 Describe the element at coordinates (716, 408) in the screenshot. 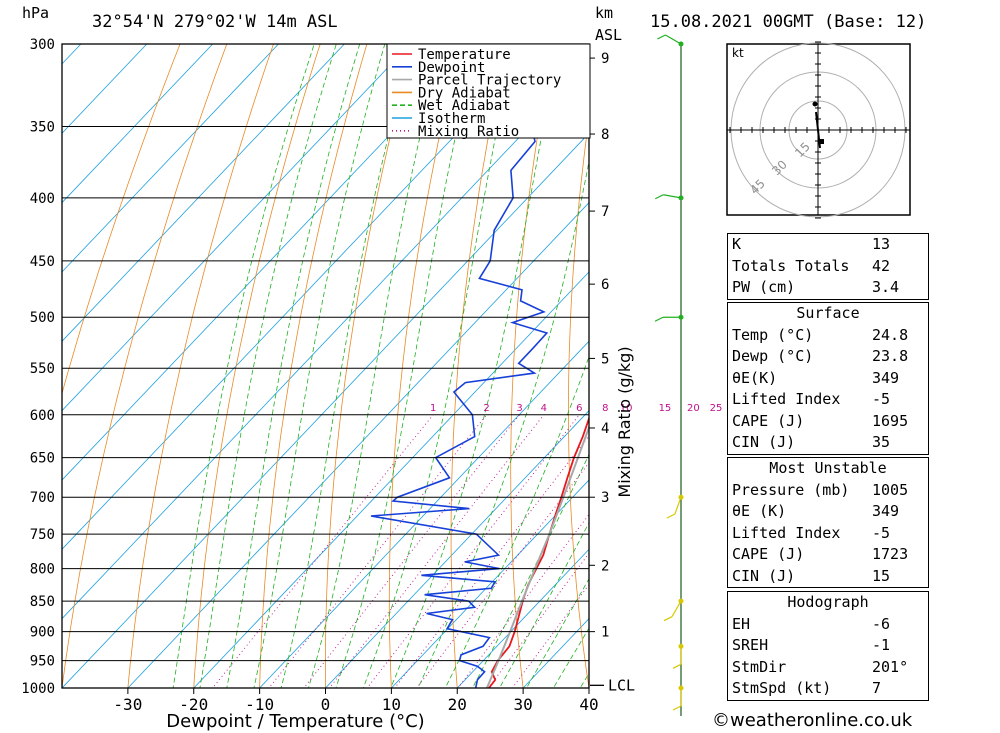

I see `mixing-ratio-label: 25` at that location.